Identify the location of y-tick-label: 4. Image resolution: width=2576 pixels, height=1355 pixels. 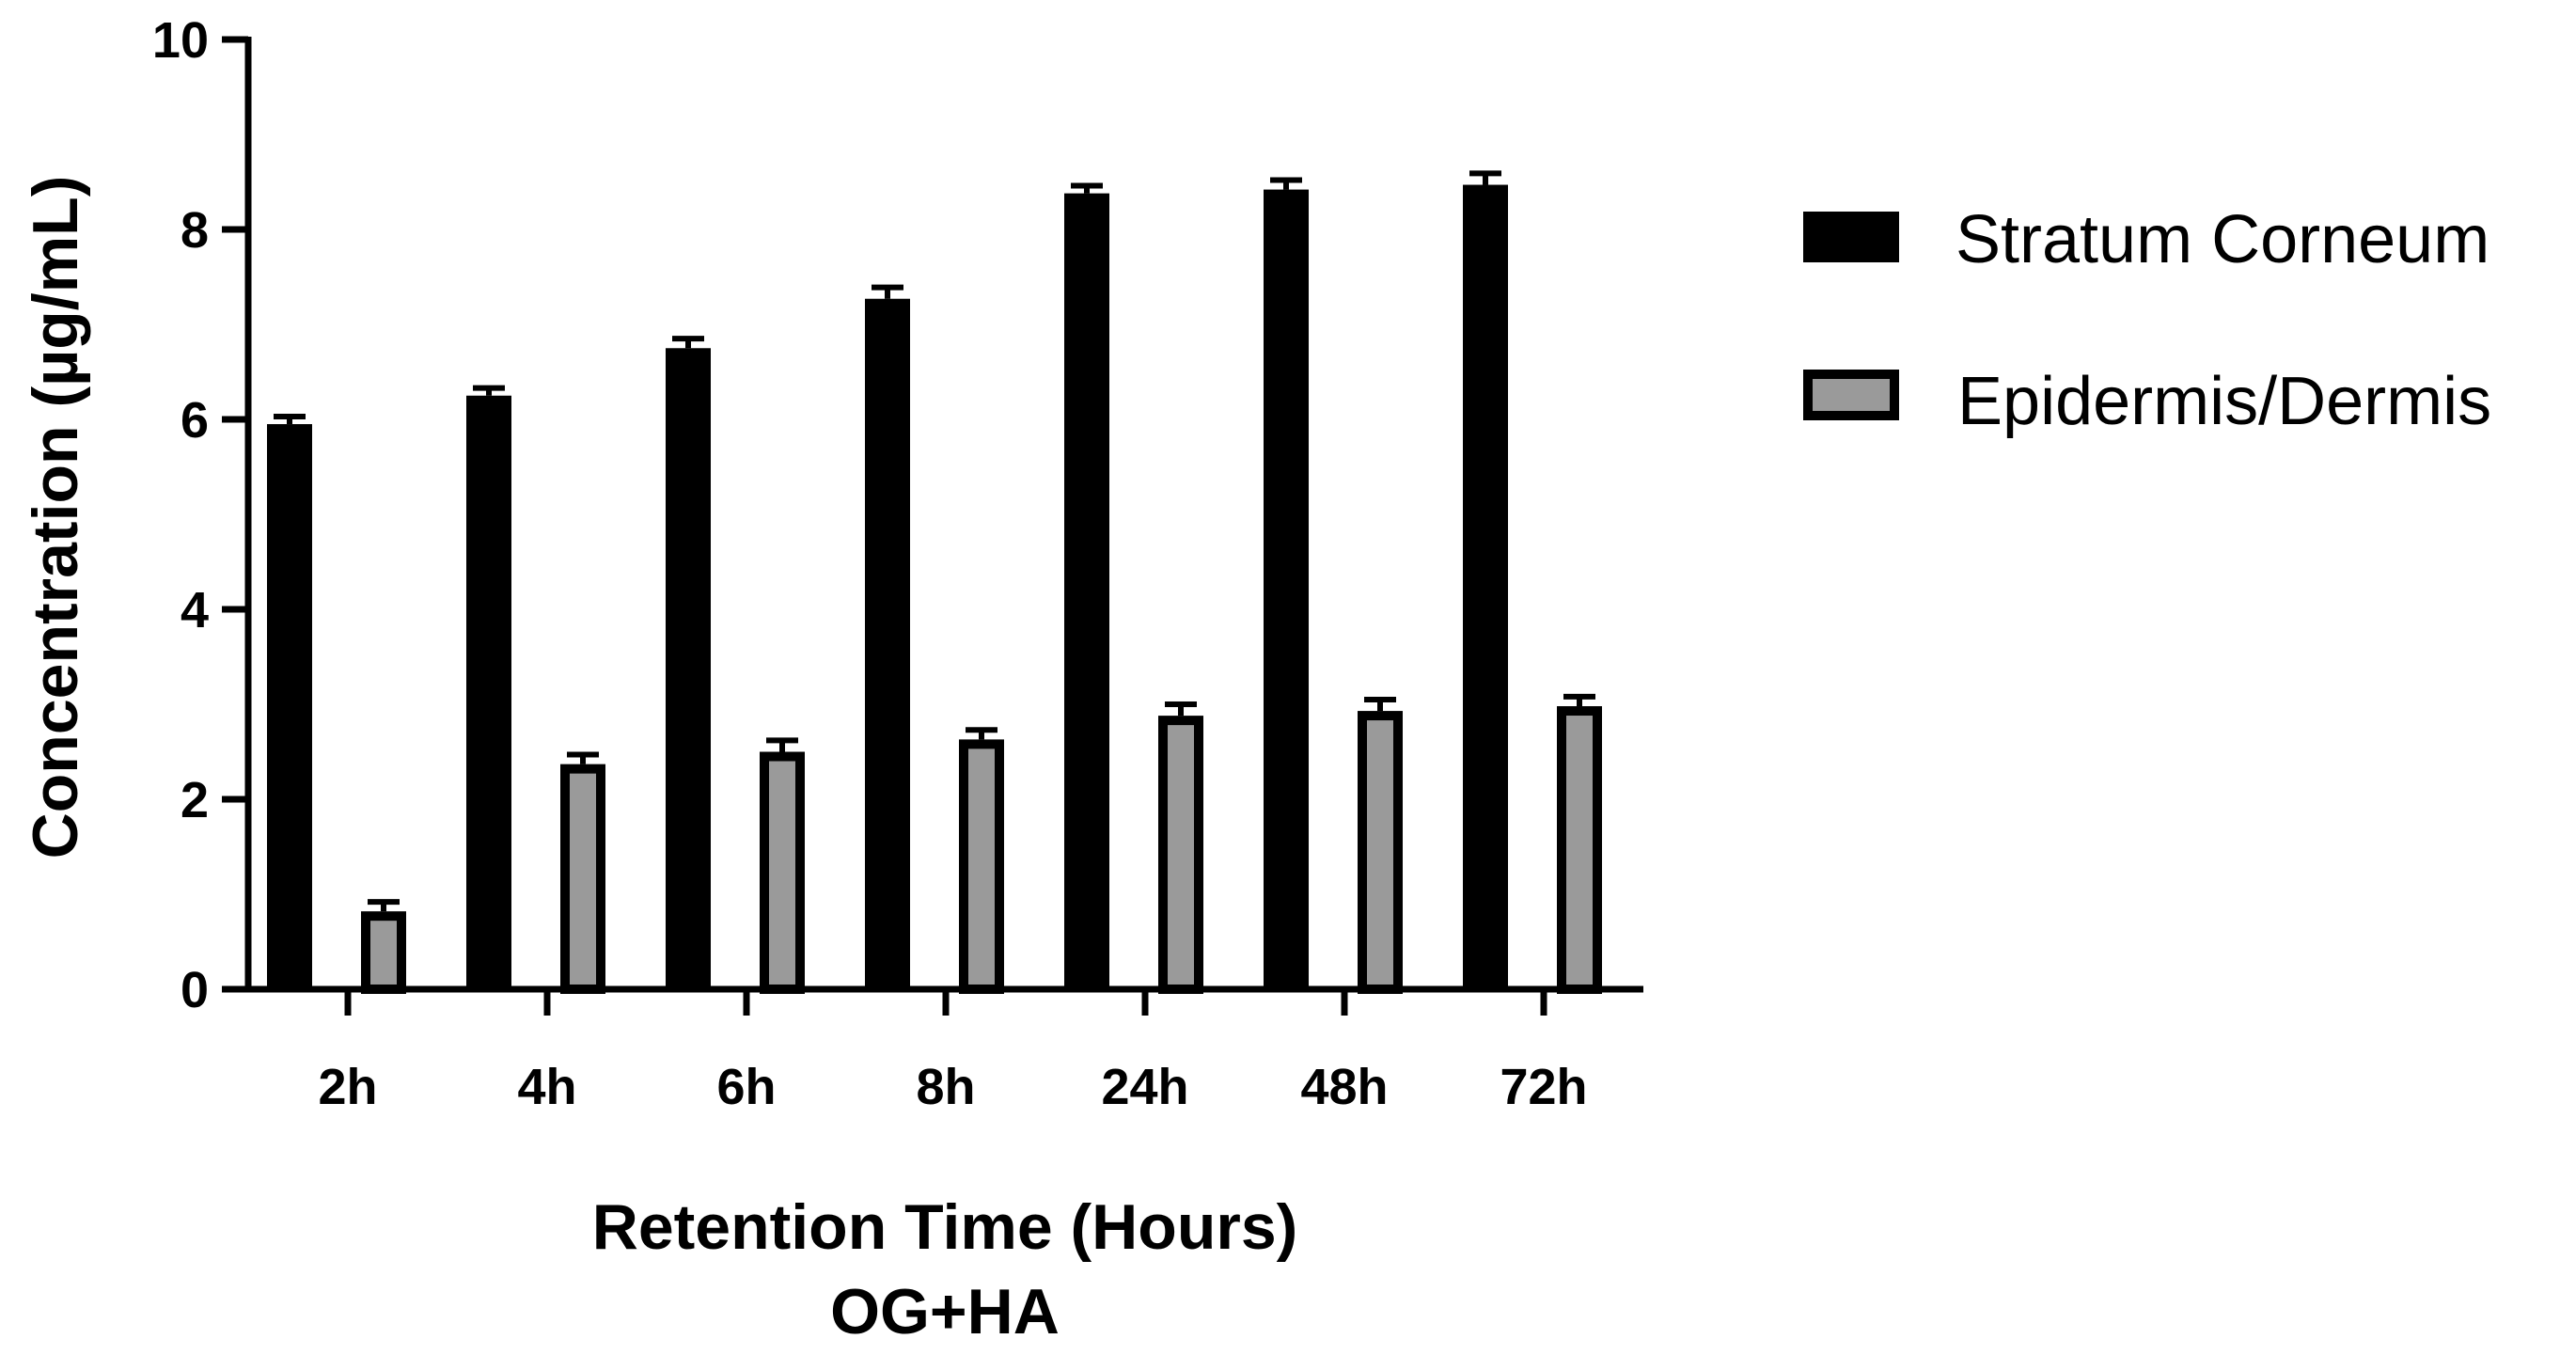
(195, 610).